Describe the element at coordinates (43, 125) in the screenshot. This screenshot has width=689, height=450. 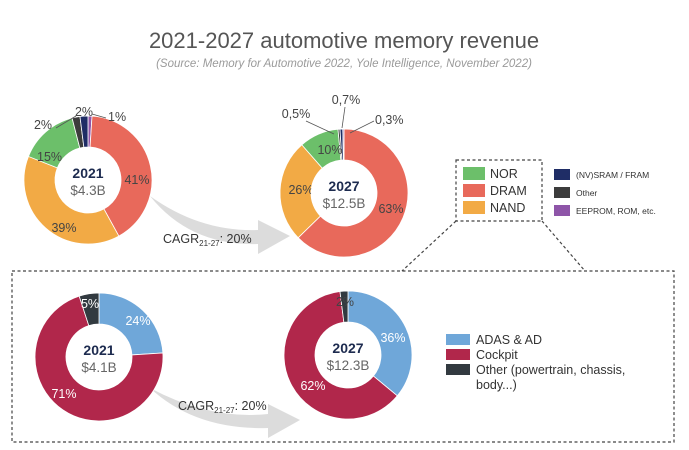
I see `slice-label-nv-sram-fram: 2%` at that location.